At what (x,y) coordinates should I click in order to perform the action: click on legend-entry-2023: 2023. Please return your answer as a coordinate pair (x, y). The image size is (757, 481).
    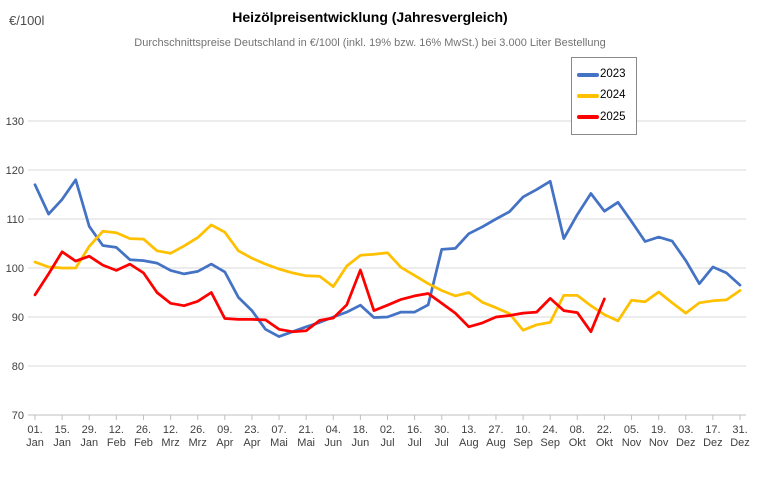
    Looking at the image, I should click on (604, 74).